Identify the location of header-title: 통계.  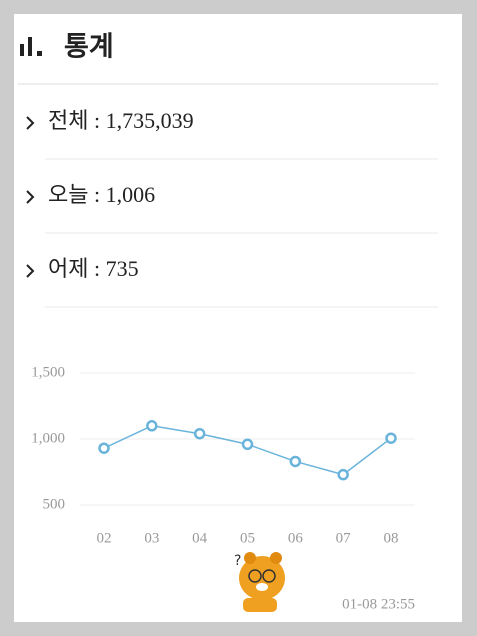
(89, 47).